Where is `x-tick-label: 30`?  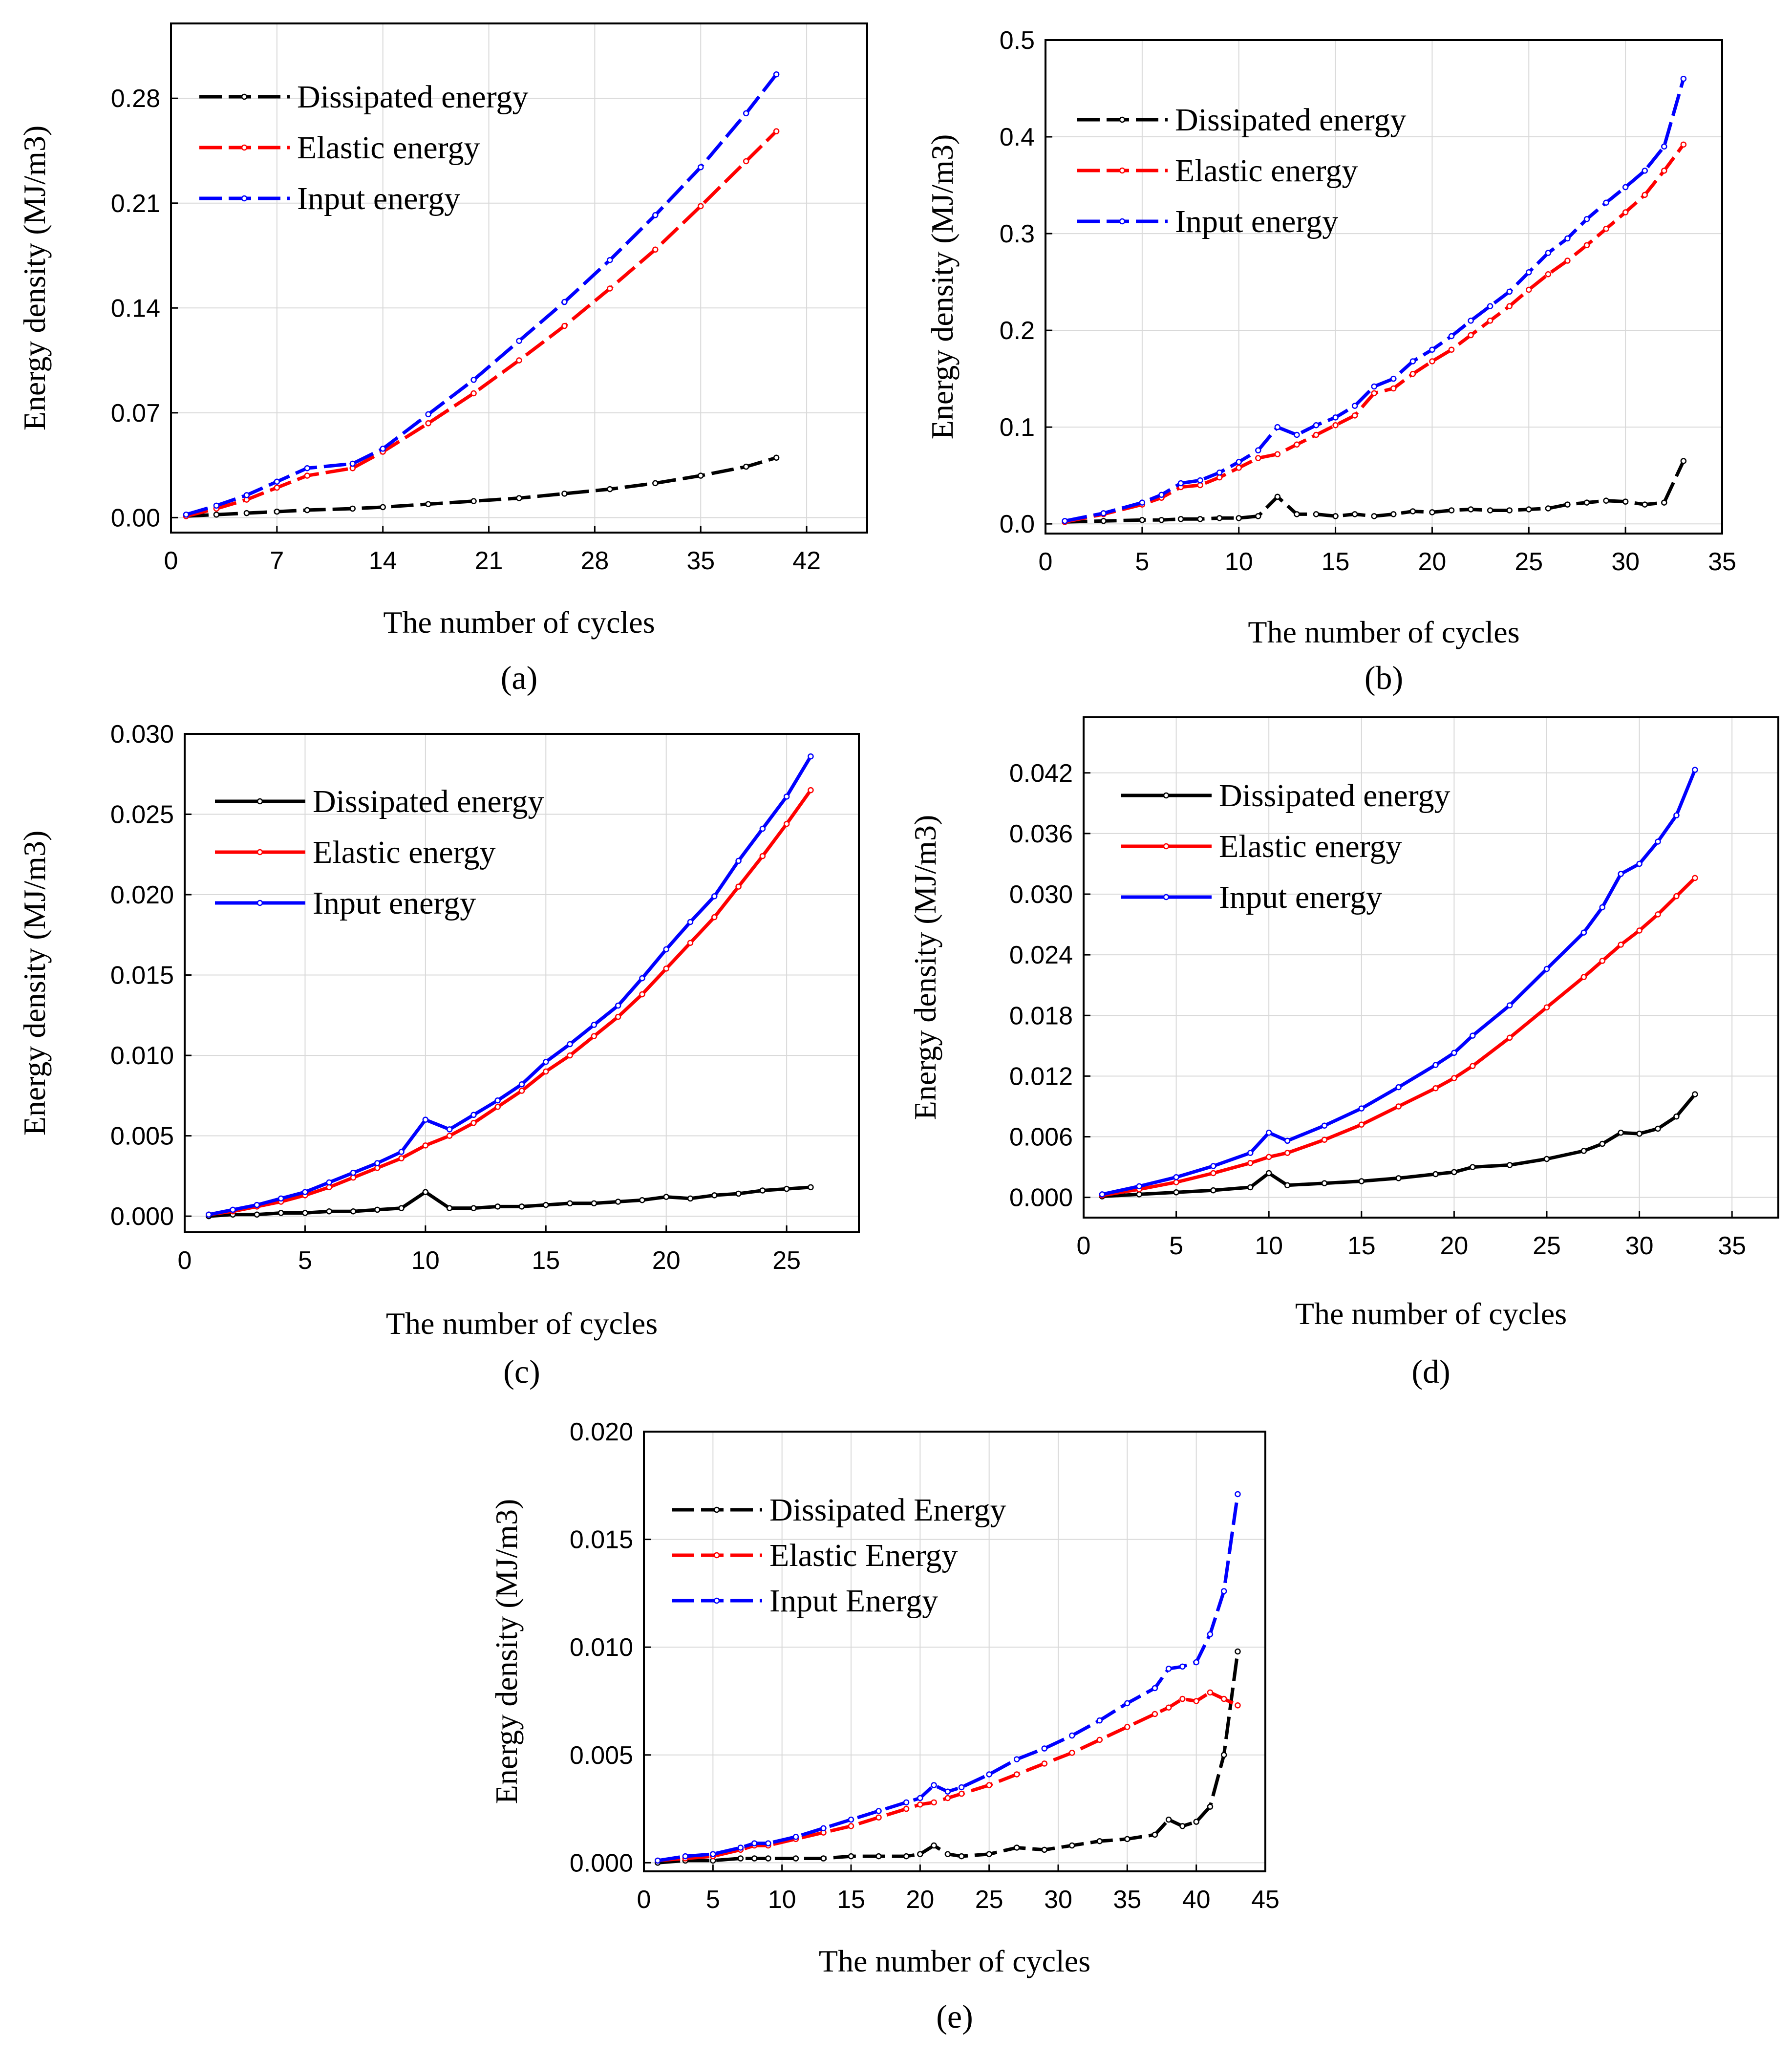
x-tick-label: 30 is located at coordinates (1625, 562).